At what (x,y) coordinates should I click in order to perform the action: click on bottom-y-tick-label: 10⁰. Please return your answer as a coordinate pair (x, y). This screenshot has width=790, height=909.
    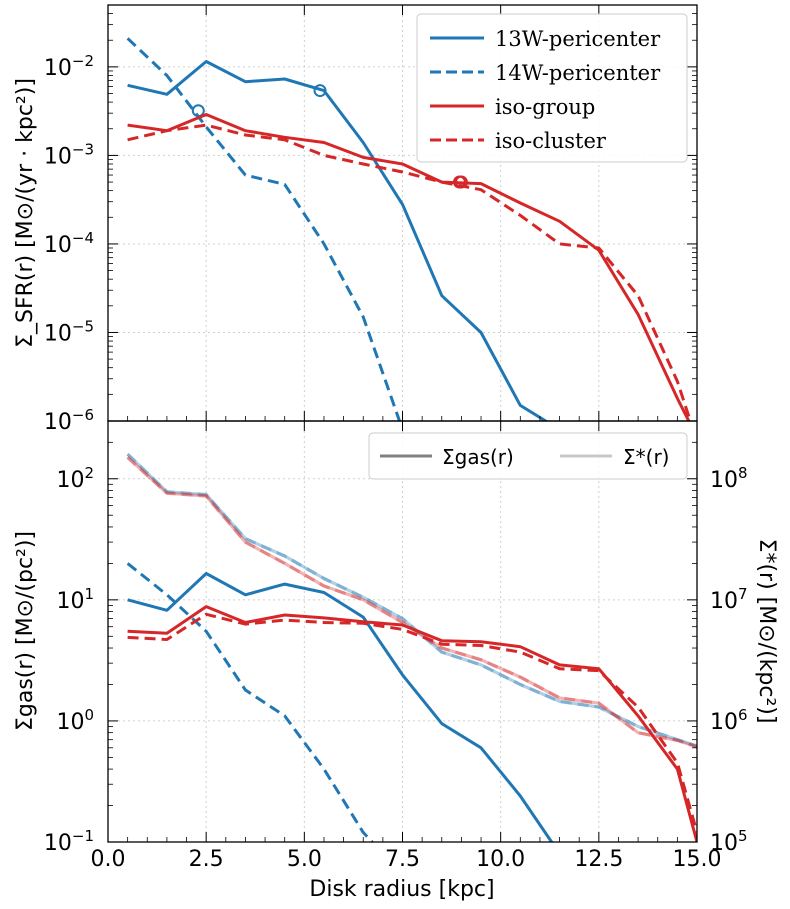
    Looking at the image, I should click on (75, 720).